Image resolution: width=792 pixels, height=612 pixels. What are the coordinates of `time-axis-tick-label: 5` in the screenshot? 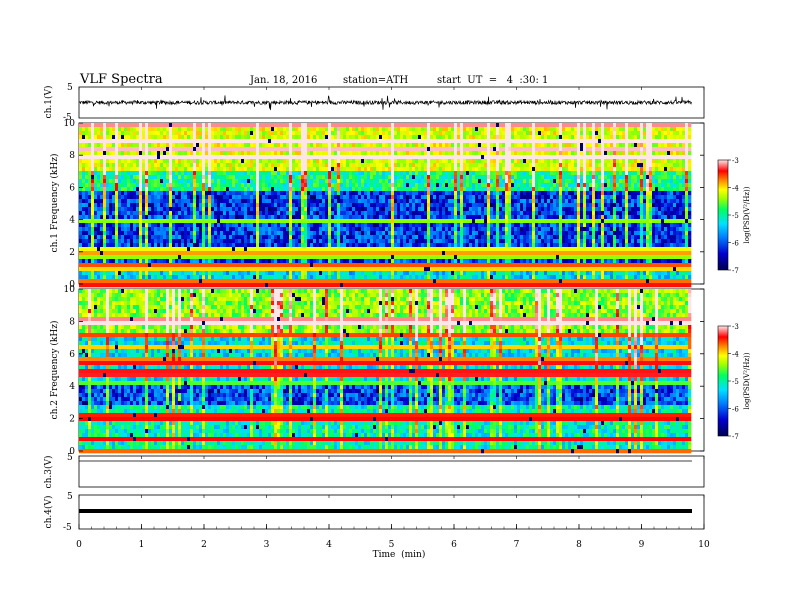 It's located at (392, 545).